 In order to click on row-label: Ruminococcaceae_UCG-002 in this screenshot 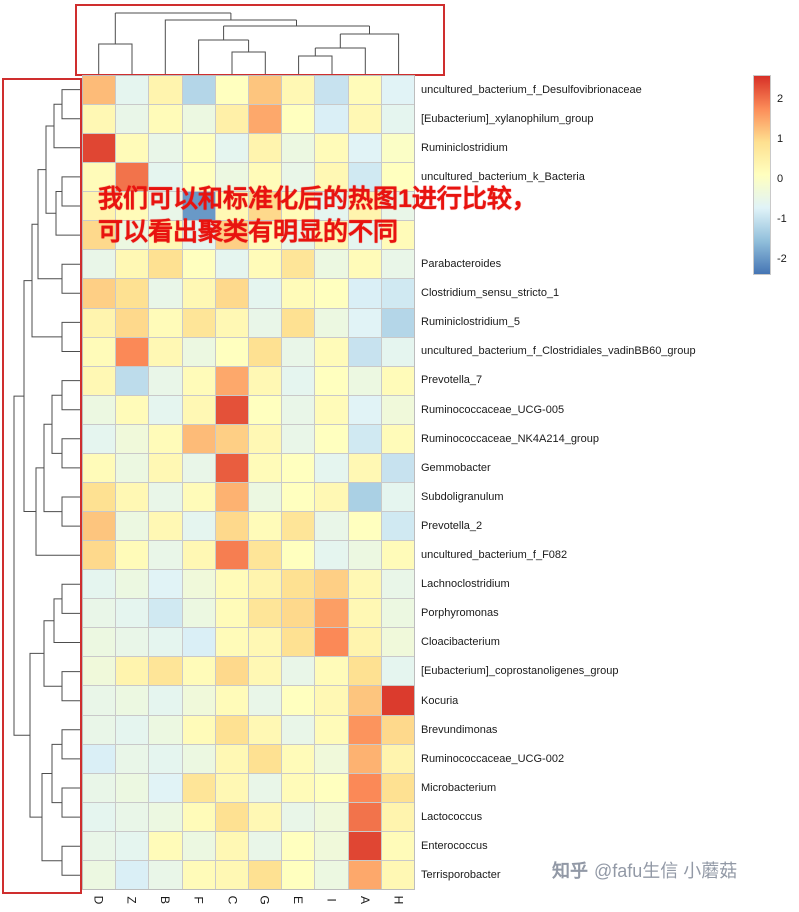, I will do `click(493, 758)`.